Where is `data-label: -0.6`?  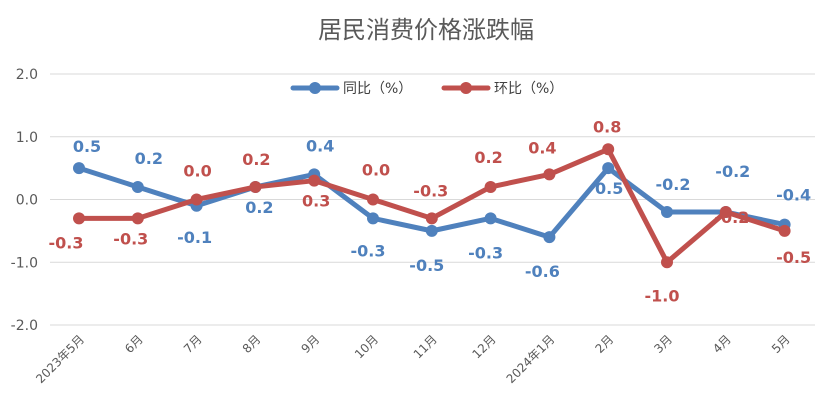 data-label: -0.6 is located at coordinates (542, 271).